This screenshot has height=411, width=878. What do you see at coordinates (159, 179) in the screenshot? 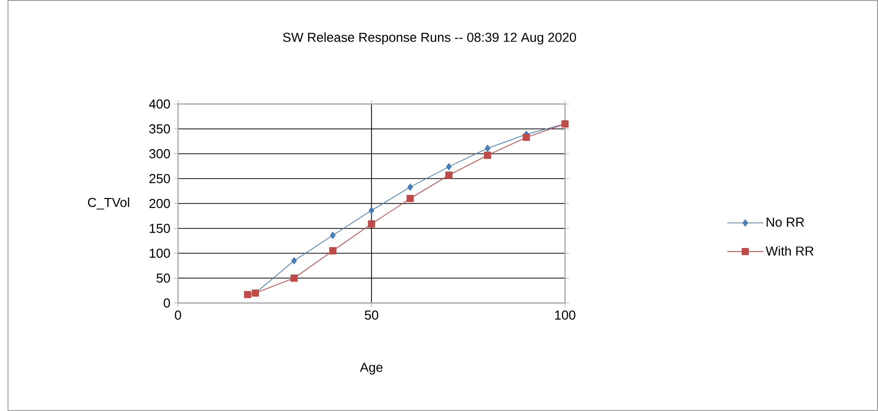
I see `y-tick-label: 250` at bounding box center [159, 179].